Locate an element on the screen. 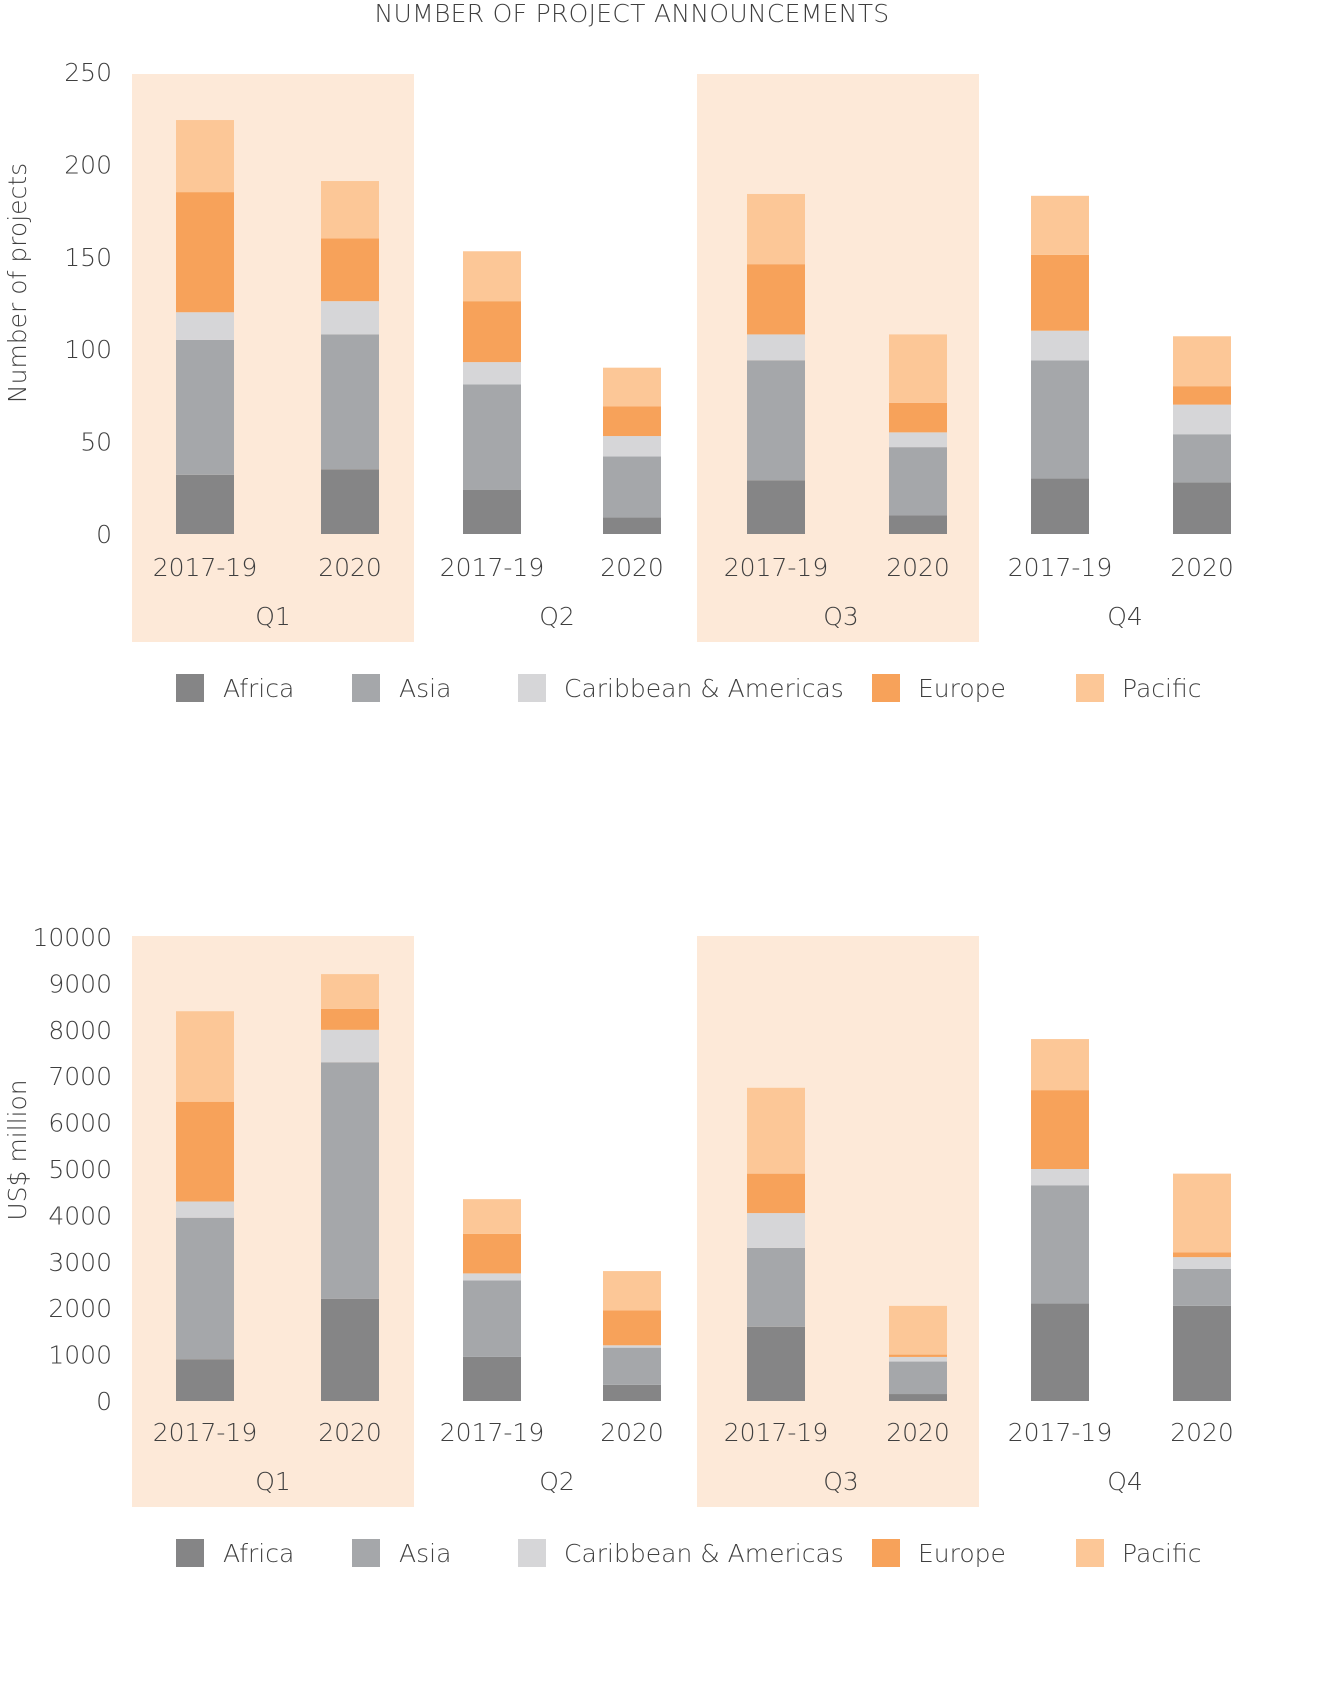 The height and width of the screenshot is (1683, 1318). y-tick-label: 150 is located at coordinates (88, 257).